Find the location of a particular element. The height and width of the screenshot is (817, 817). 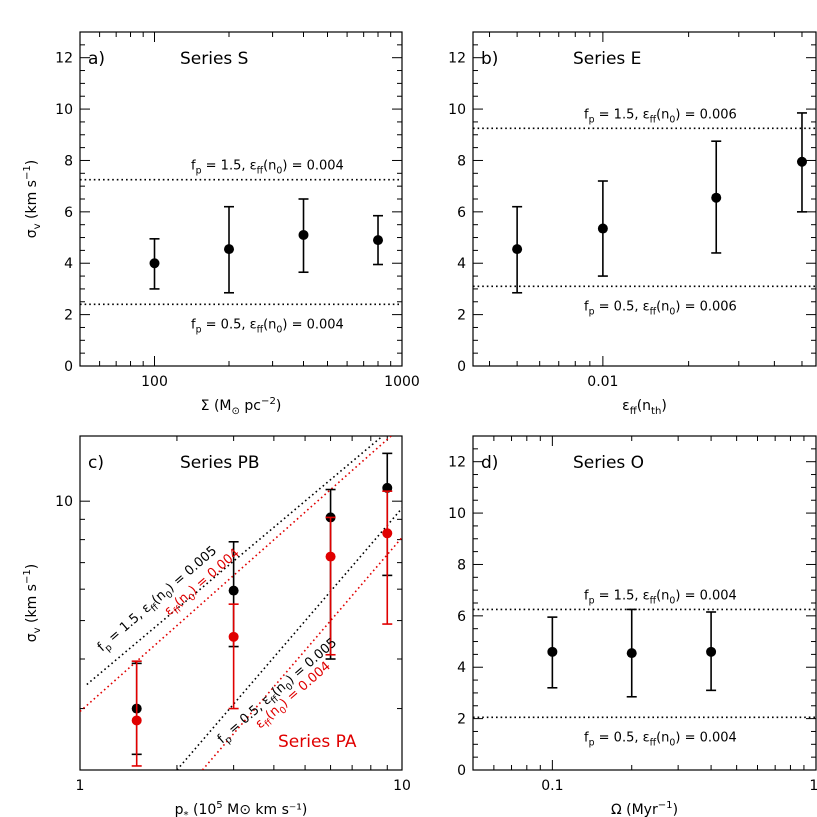

x-tick-label: 1. is located at coordinates (813, 786).